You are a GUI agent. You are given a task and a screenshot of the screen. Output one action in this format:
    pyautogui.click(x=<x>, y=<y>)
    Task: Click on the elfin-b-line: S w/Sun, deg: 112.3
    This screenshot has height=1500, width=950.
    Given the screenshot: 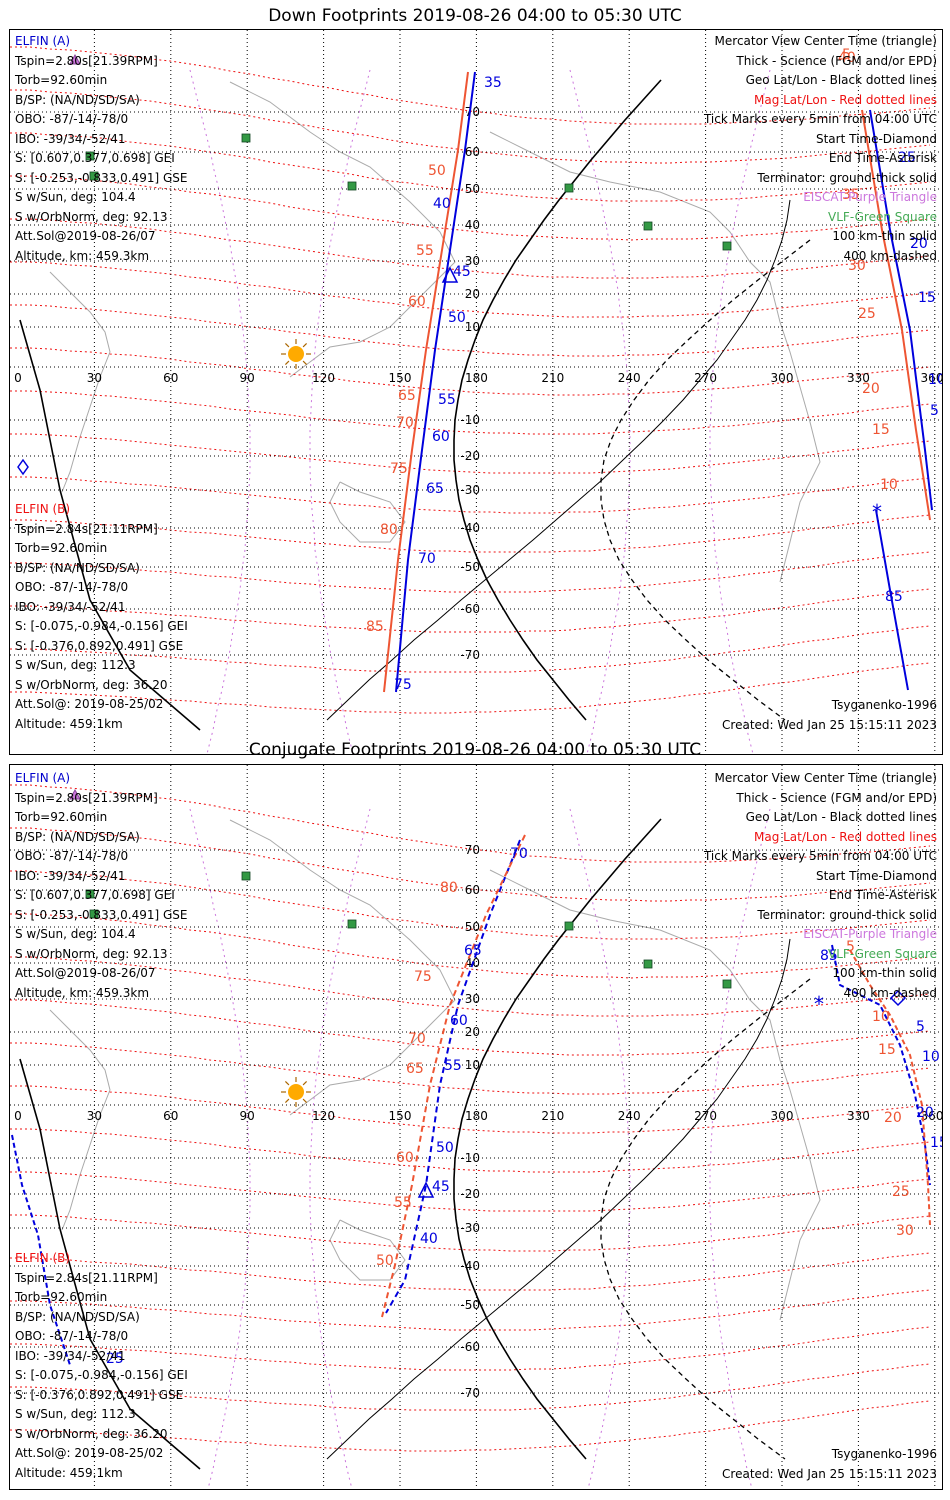 What is the action you would take?
    pyautogui.click(x=75, y=1414)
    